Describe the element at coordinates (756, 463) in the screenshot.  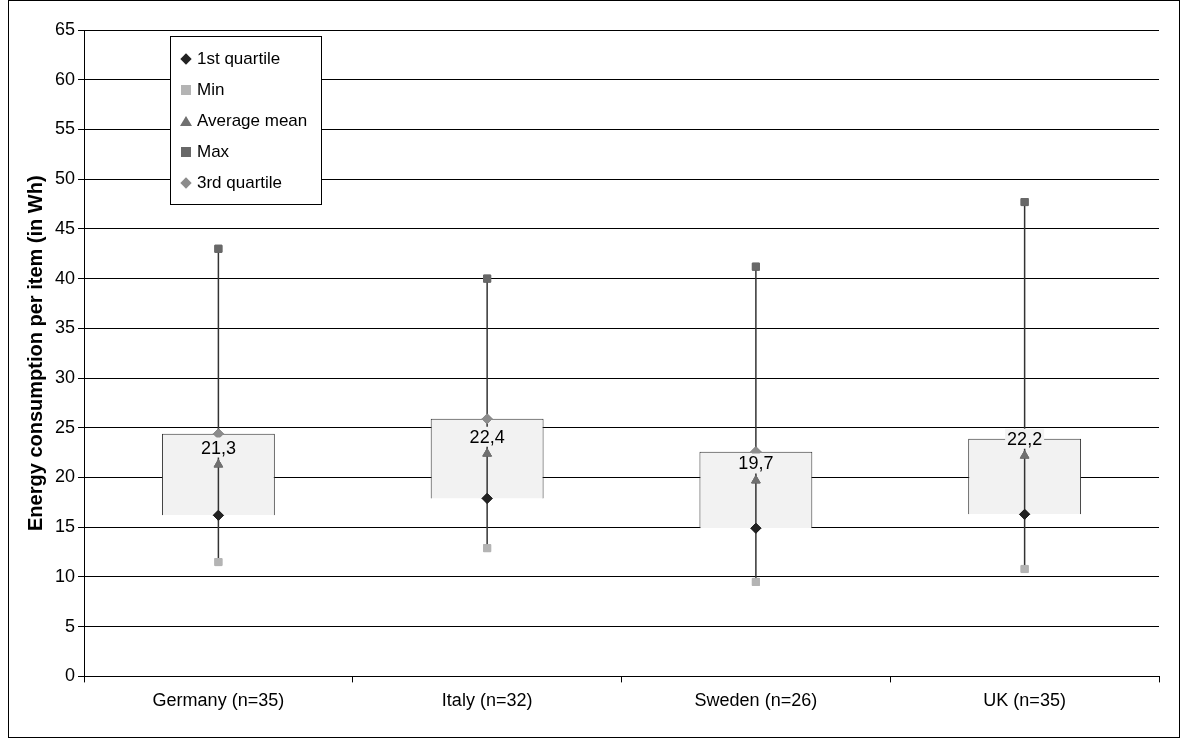
I see `data-label: 19,7` at that location.